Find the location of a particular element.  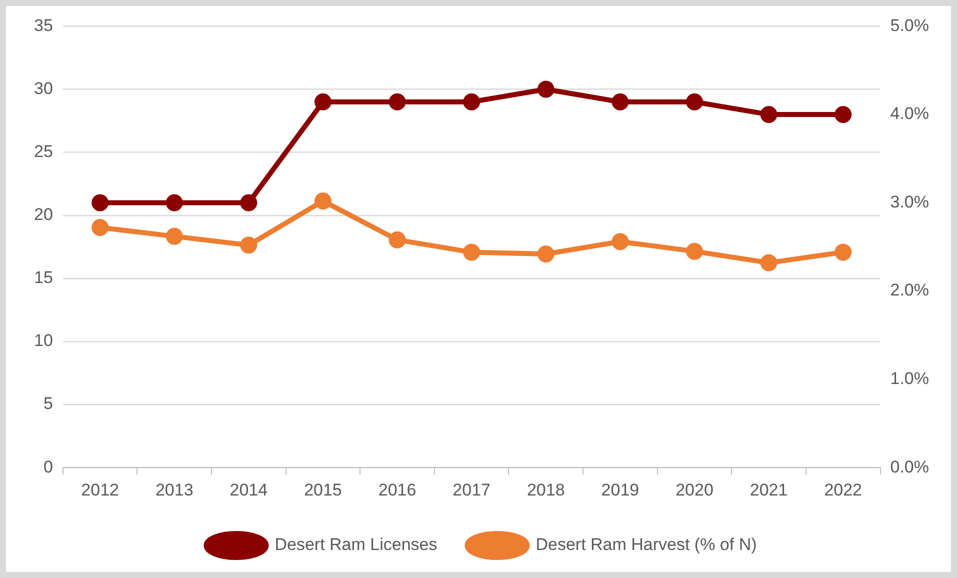

x-tick-label: 2014 is located at coordinates (249, 490).